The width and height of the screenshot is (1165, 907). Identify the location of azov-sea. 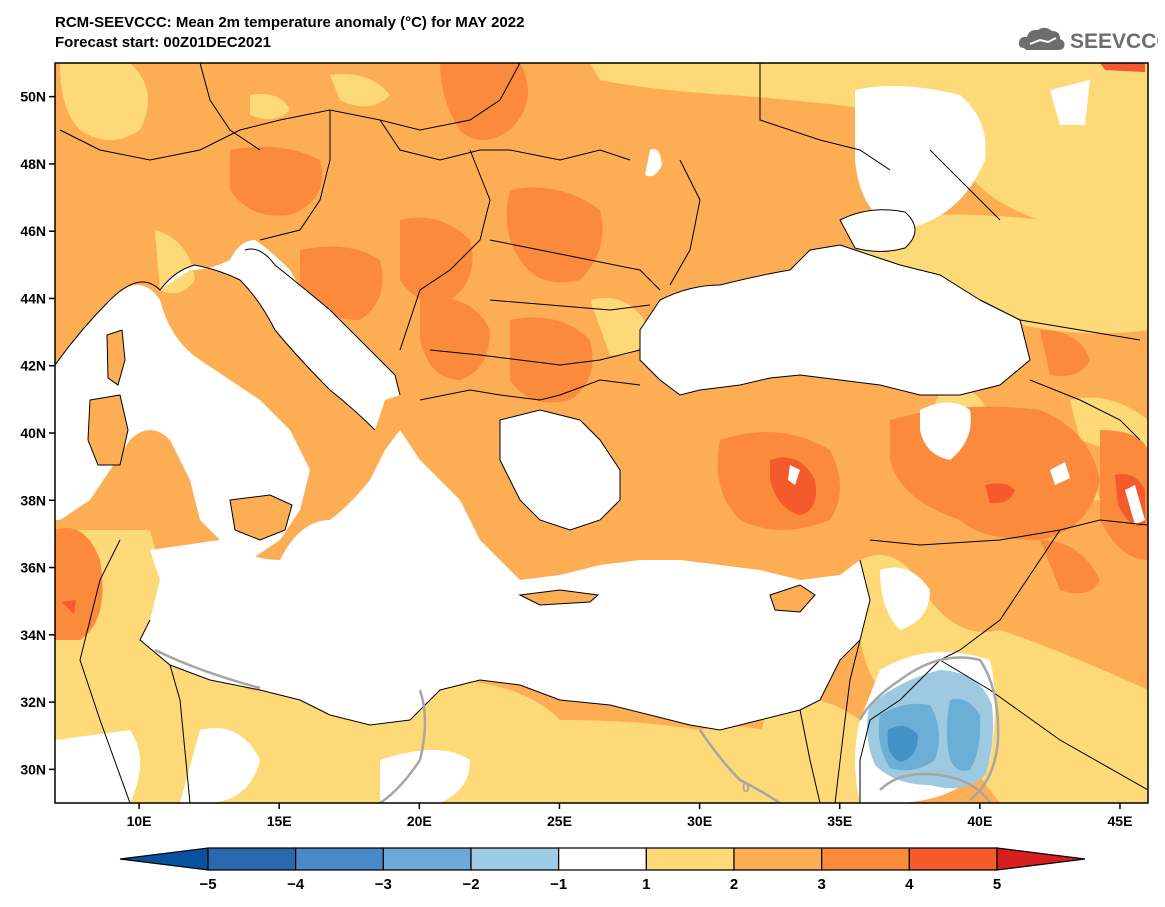
(877, 230).